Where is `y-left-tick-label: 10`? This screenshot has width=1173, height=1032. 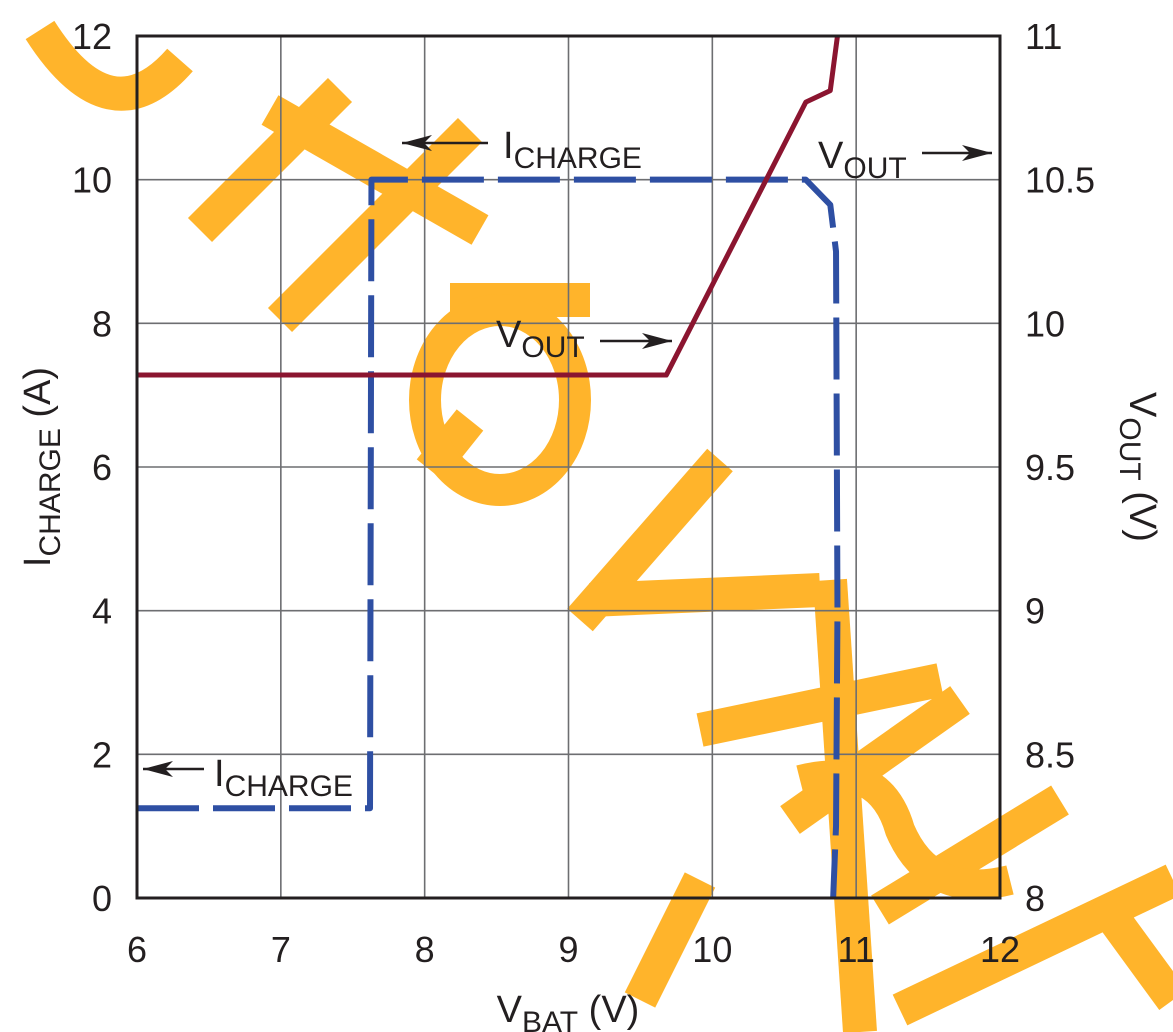
y-left-tick-label: 10 is located at coordinates (92, 180).